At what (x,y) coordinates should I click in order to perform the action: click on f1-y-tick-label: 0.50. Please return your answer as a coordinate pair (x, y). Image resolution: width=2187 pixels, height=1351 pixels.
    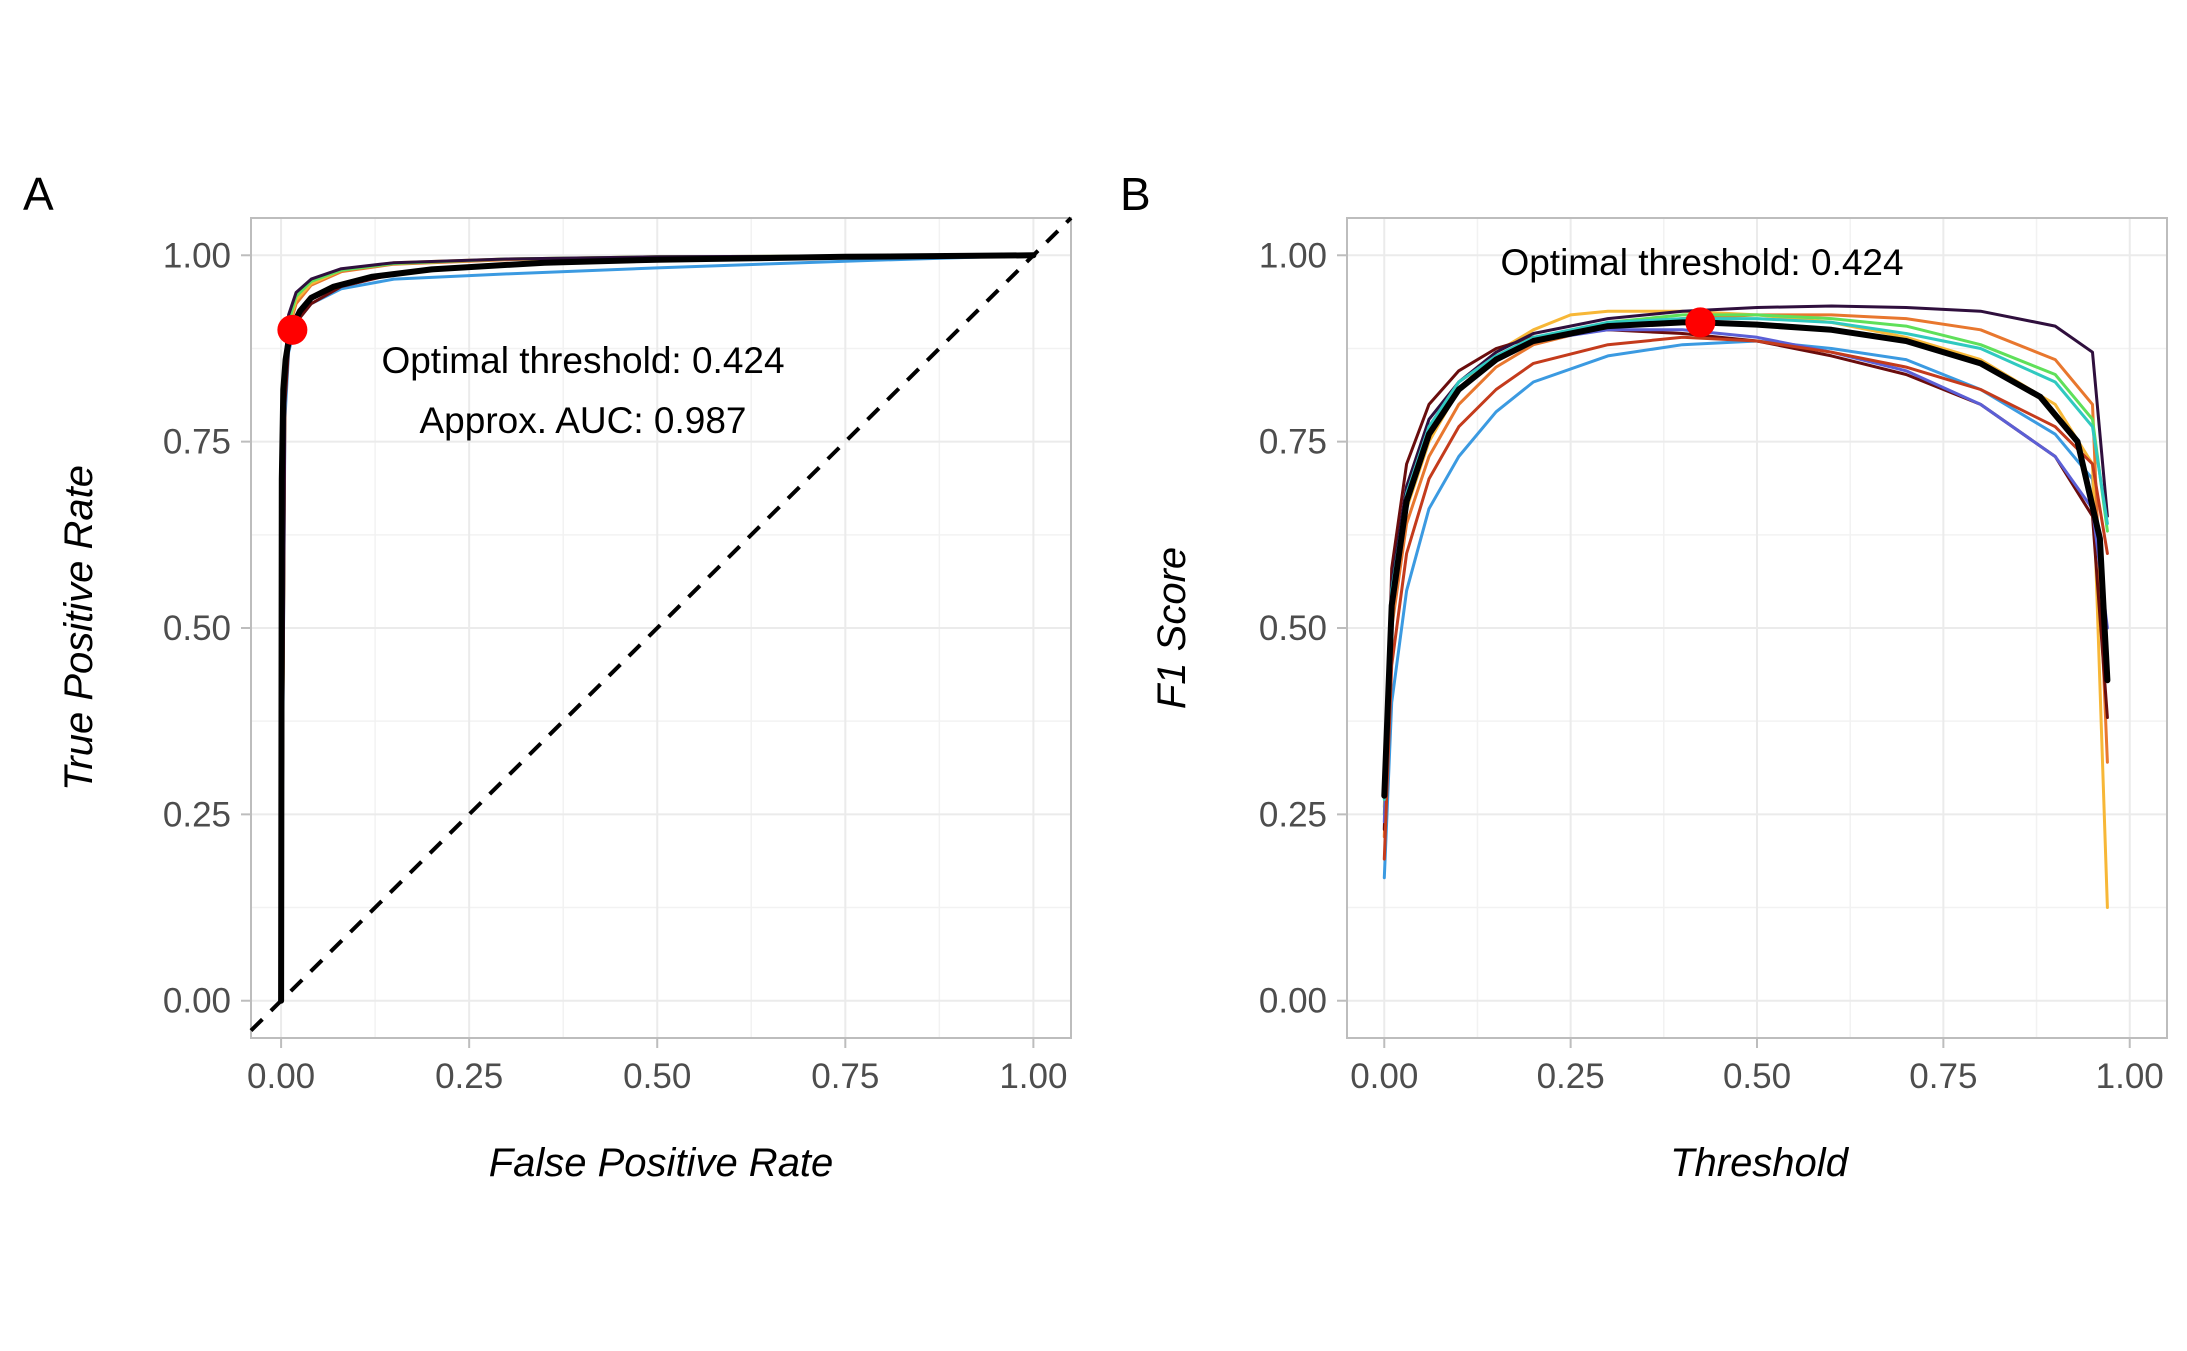
    Looking at the image, I should click on (1293, 628).